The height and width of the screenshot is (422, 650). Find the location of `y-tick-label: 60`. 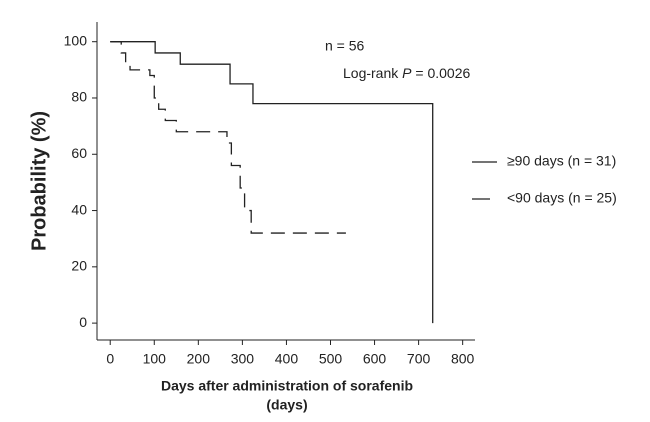

y-tick-label: 60 is located at coordinates (79, 153).